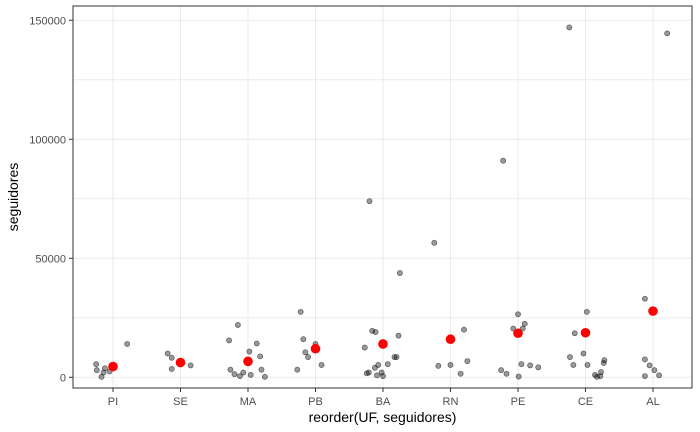 This screenshot has width=700, height=432. I want to click on y-tick-label: 150000, so click(47, 21).